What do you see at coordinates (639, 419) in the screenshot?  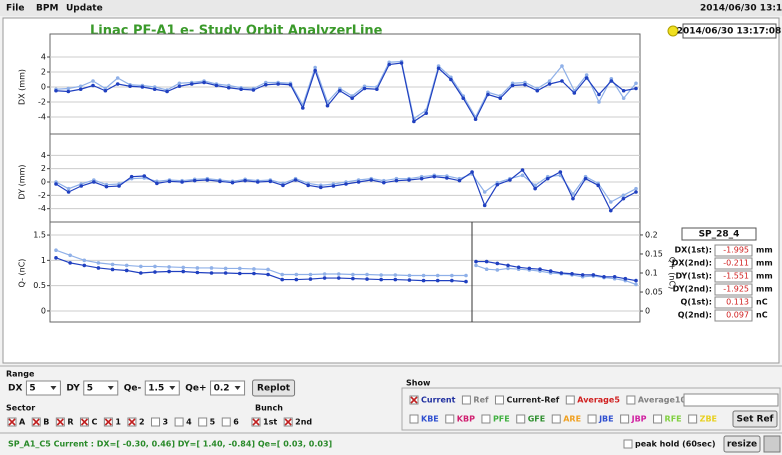 I see `checkbox-label: JBP` at bounding box center [639, 419].